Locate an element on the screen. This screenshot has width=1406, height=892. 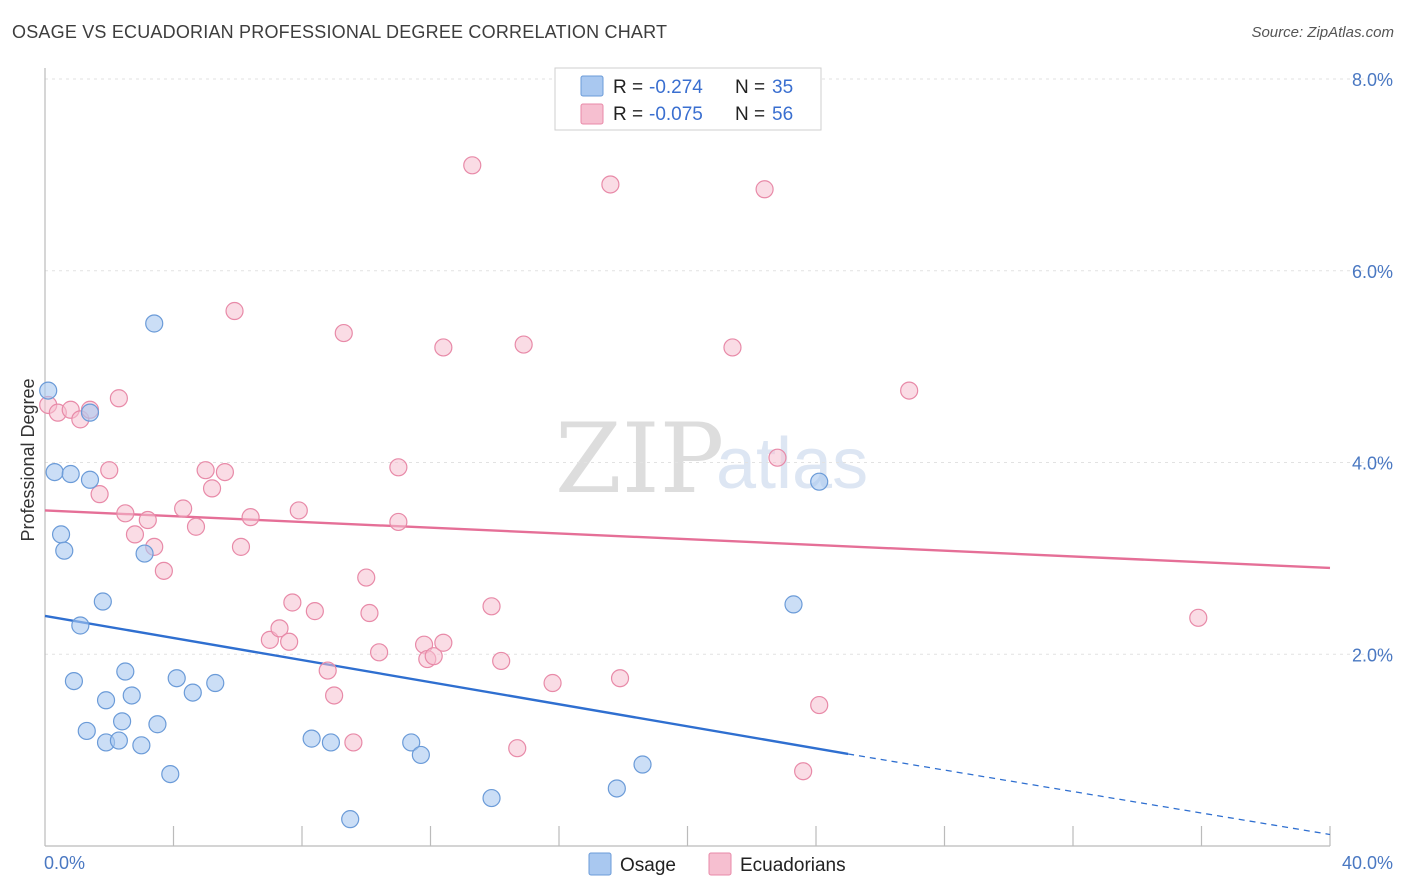
ecuadorian-r-value: -0.075 is located at coordinates (676, 114).